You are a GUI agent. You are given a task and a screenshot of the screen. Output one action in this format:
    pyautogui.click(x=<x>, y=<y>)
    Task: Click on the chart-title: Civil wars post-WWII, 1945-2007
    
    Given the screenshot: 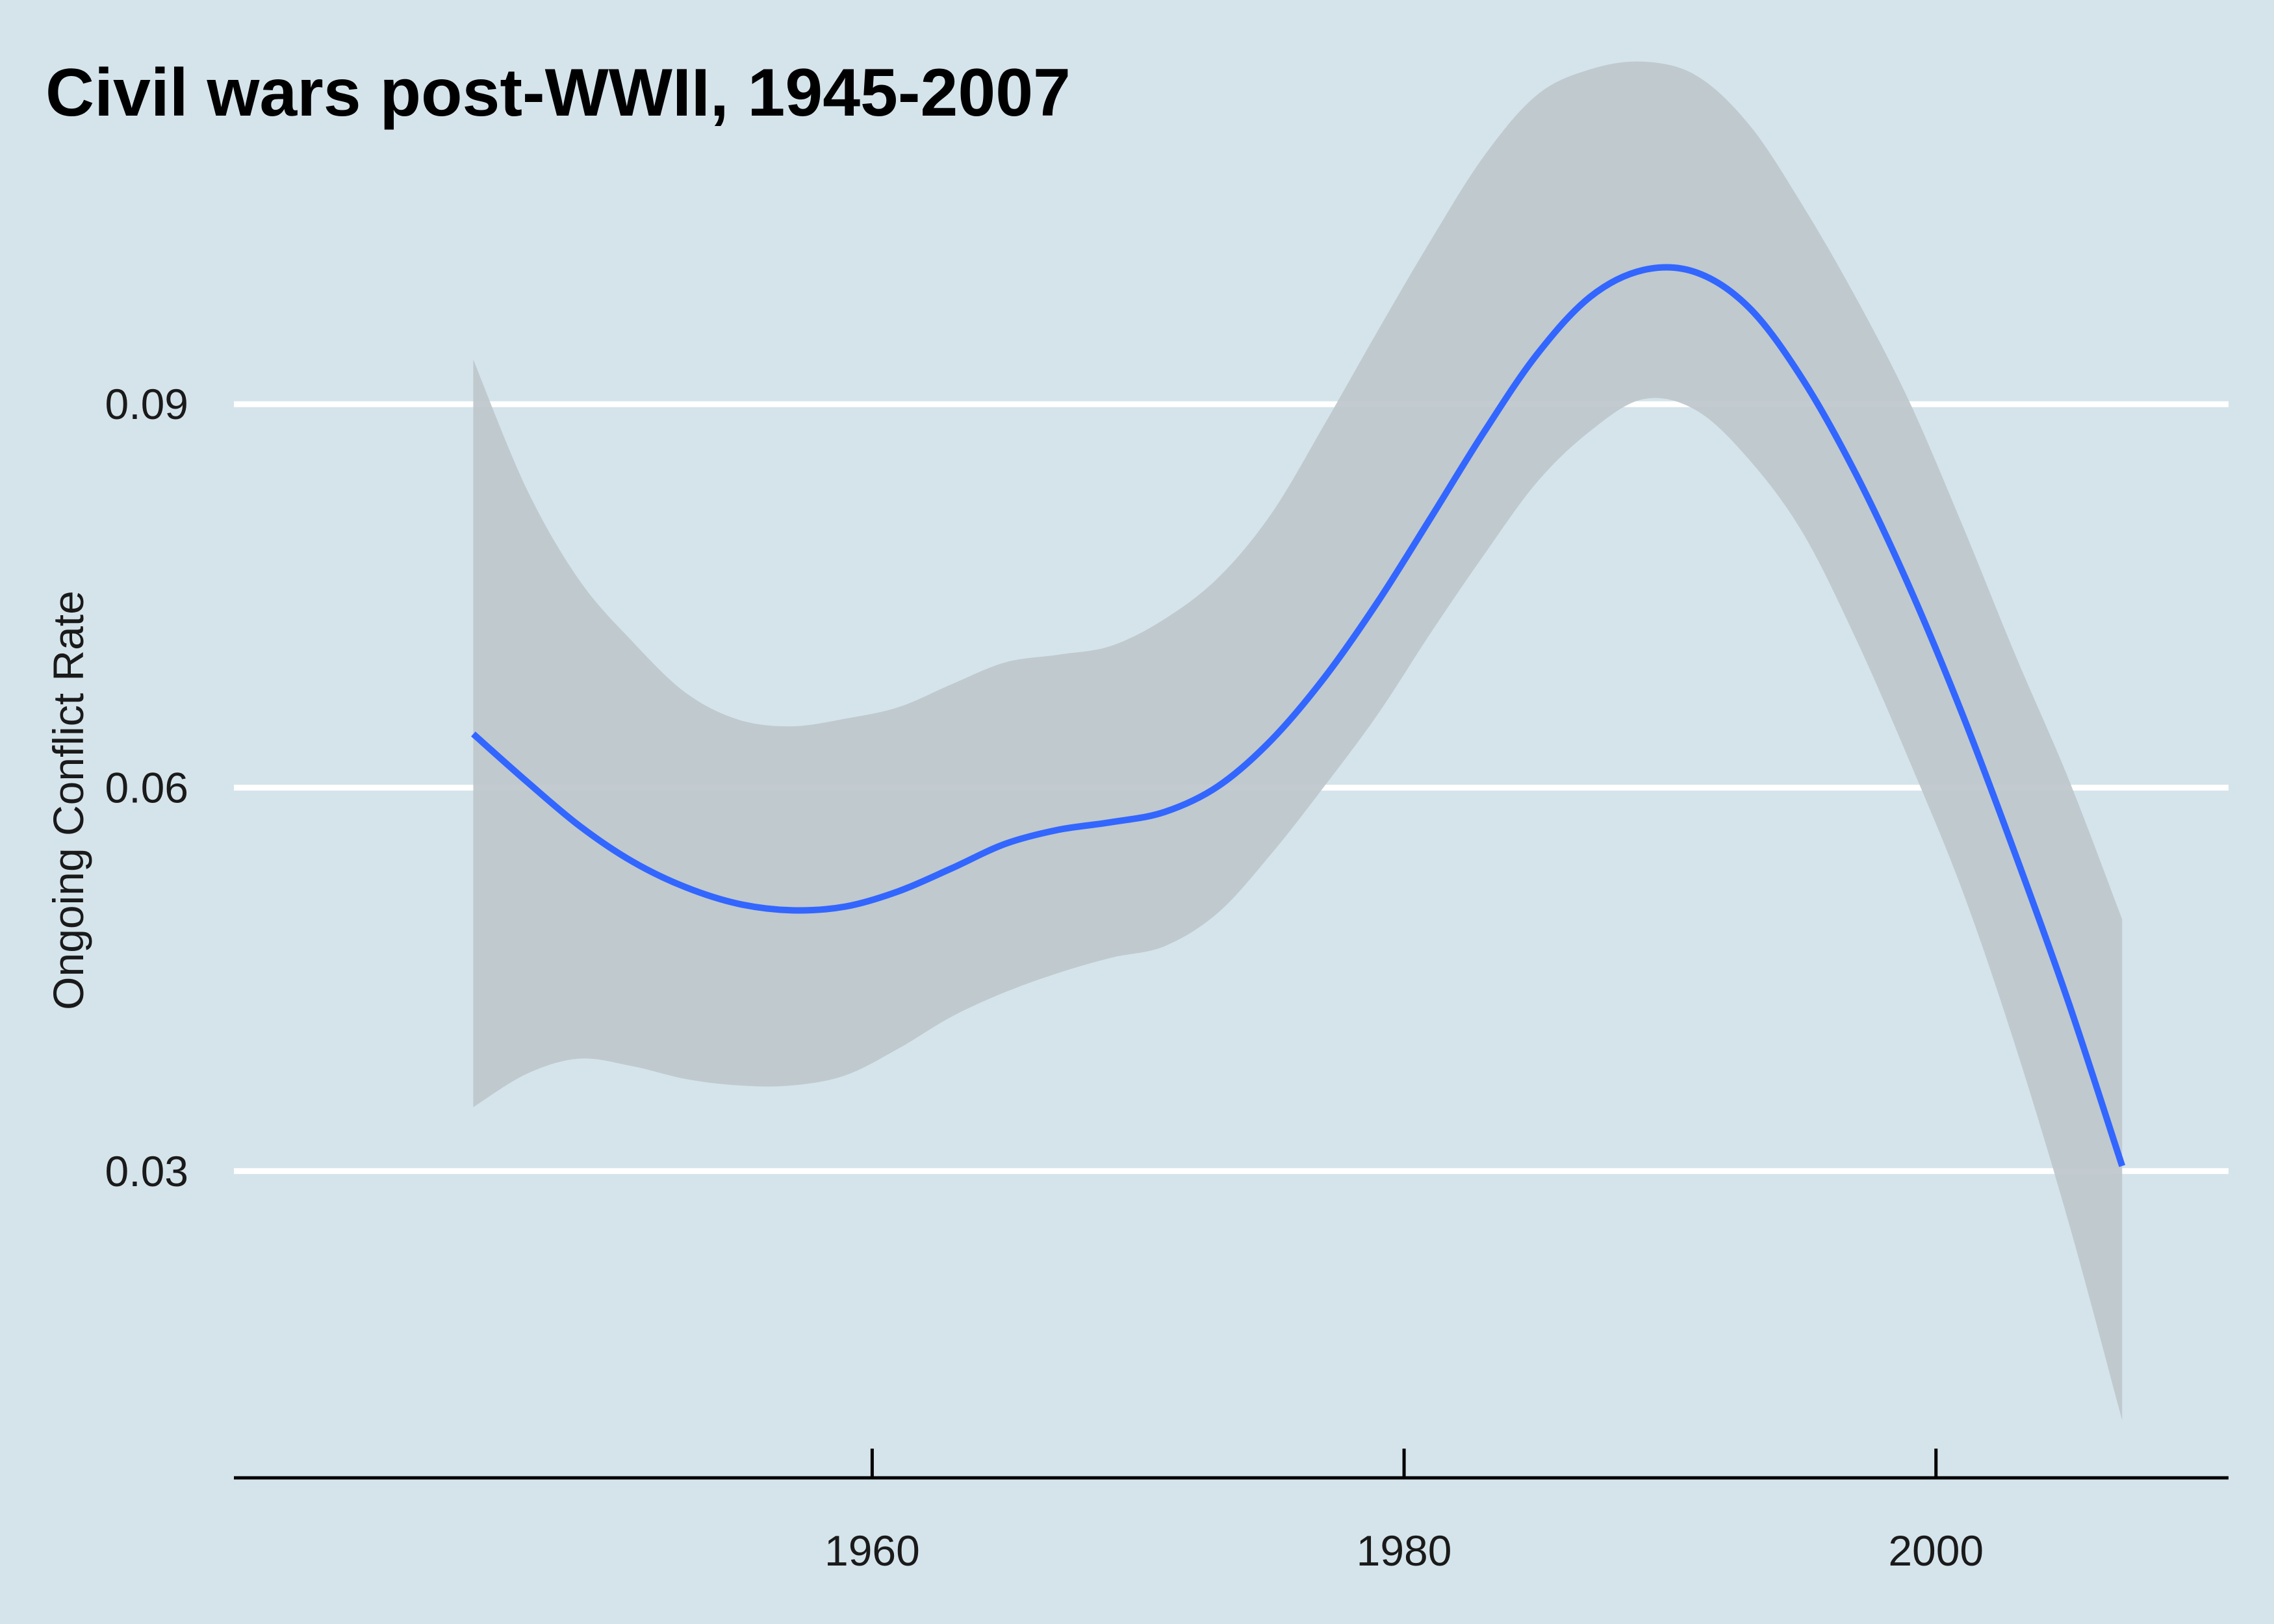 What is the action you would take?
    pyautogui.click(x=558, y=93)
    